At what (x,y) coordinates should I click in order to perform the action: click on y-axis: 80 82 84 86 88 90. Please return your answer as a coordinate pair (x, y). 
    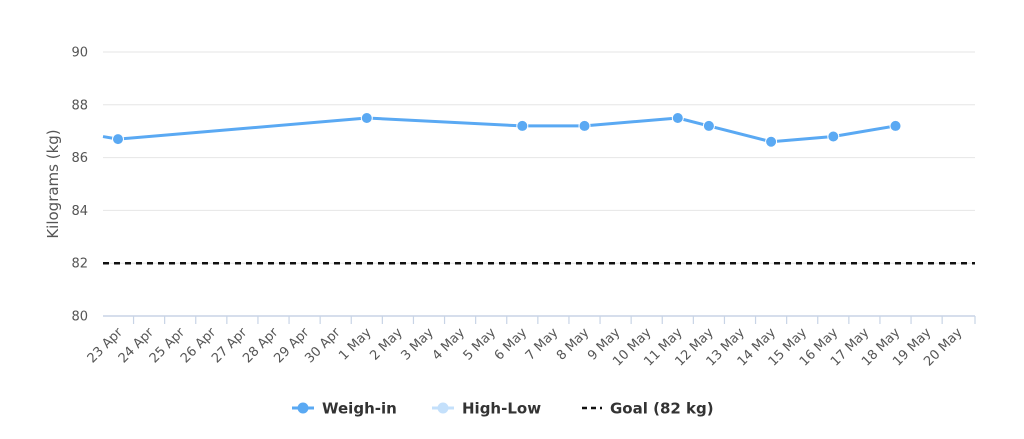
    Looking at the image, I should click on (79, 185).